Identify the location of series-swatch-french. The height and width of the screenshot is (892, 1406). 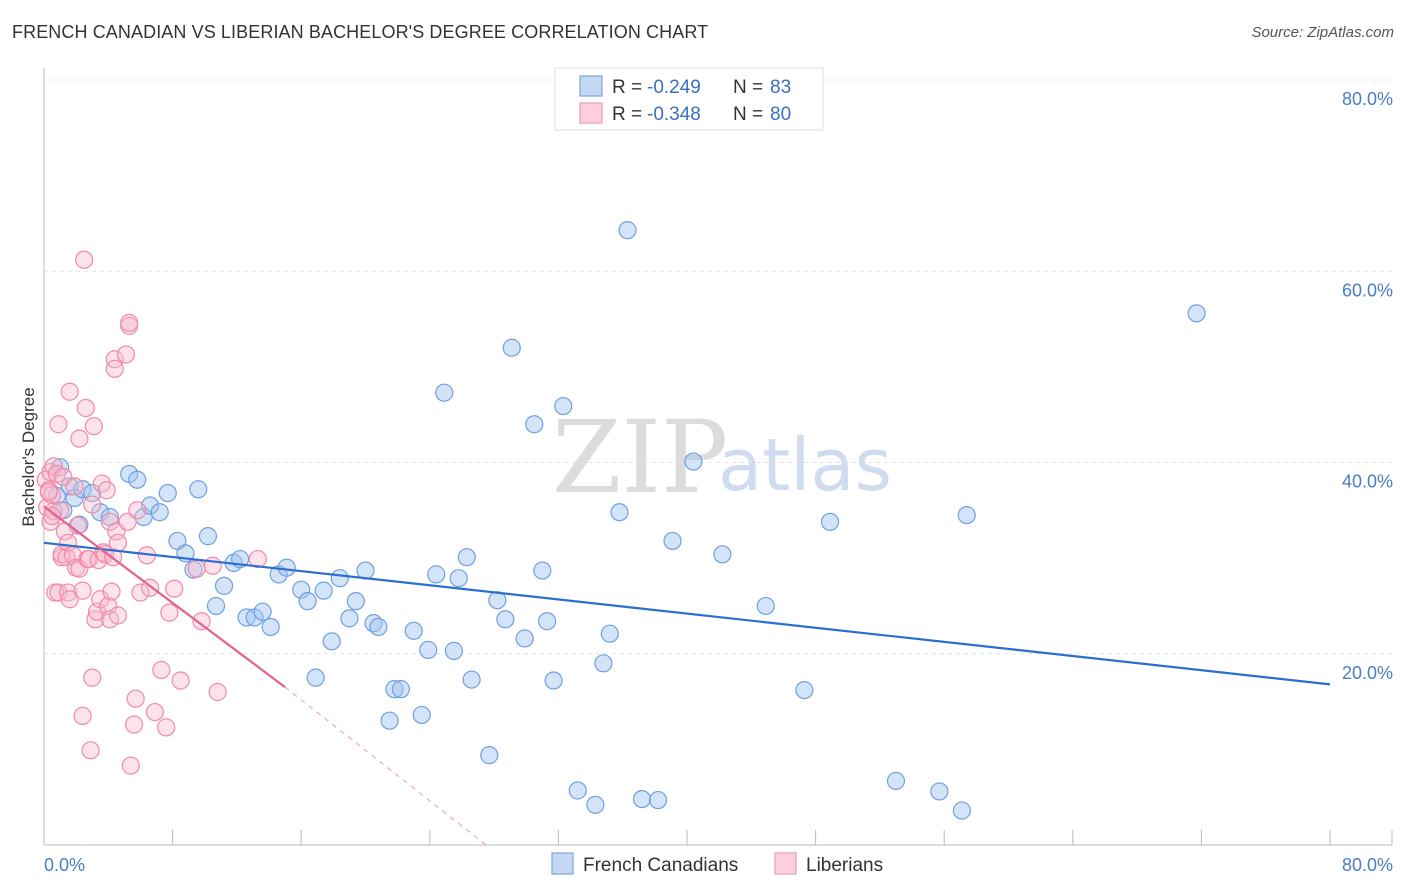
(562, 863).